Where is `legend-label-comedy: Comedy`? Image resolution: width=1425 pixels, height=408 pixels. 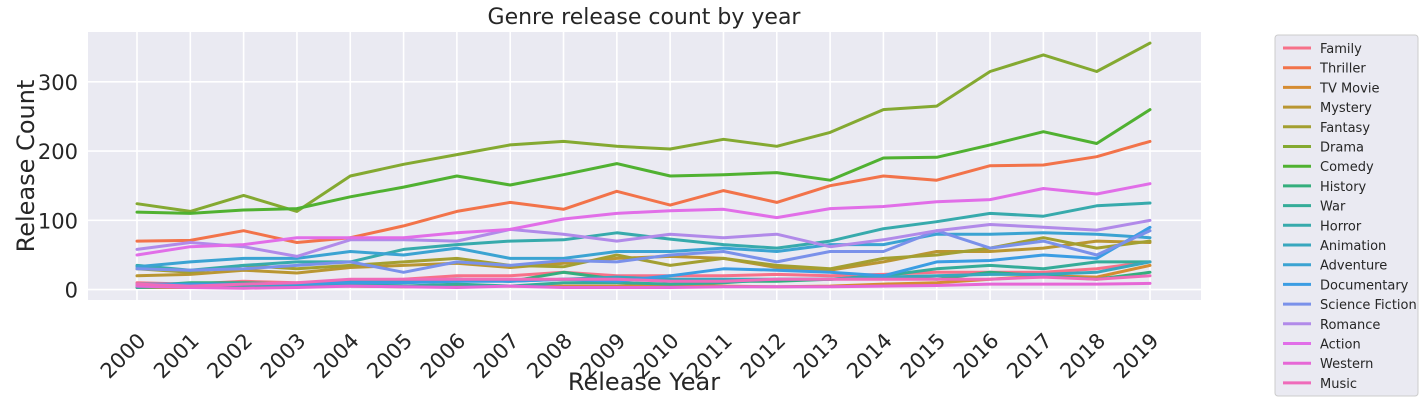
legend-label-comedy: Comedy is located at coordinates (1347, 167).